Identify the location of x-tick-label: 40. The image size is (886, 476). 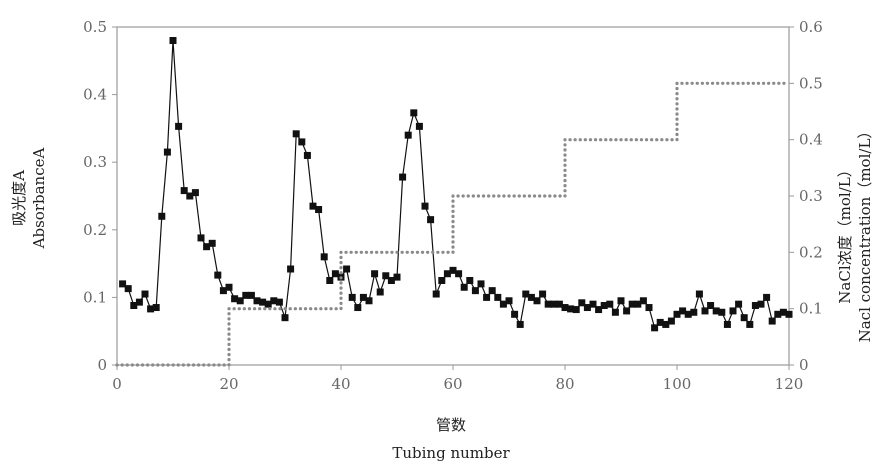
(340, 384).